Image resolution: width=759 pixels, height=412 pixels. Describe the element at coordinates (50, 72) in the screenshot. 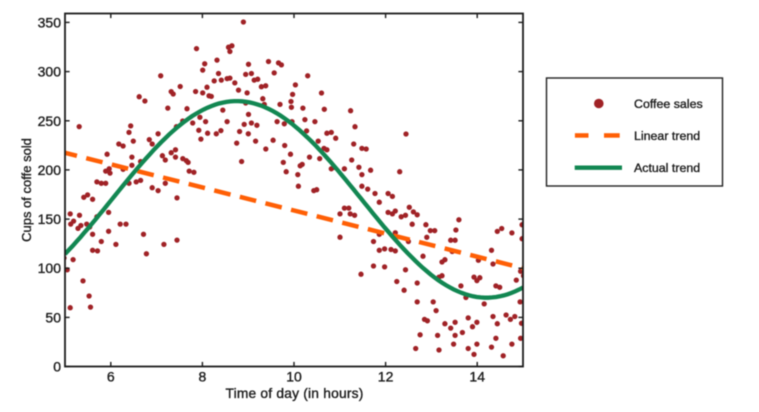

I see `svg-text: 300` at that location.